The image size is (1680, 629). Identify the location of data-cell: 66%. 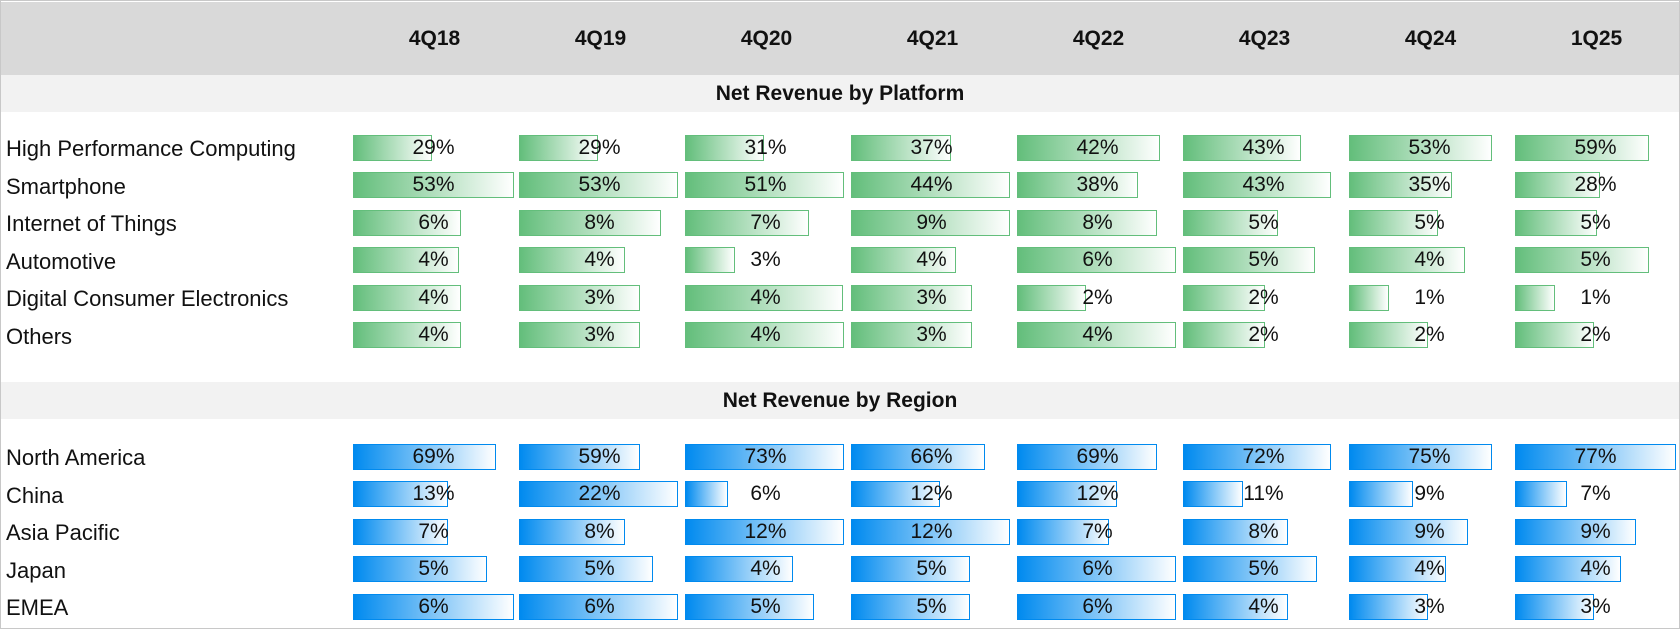
(931, 457).